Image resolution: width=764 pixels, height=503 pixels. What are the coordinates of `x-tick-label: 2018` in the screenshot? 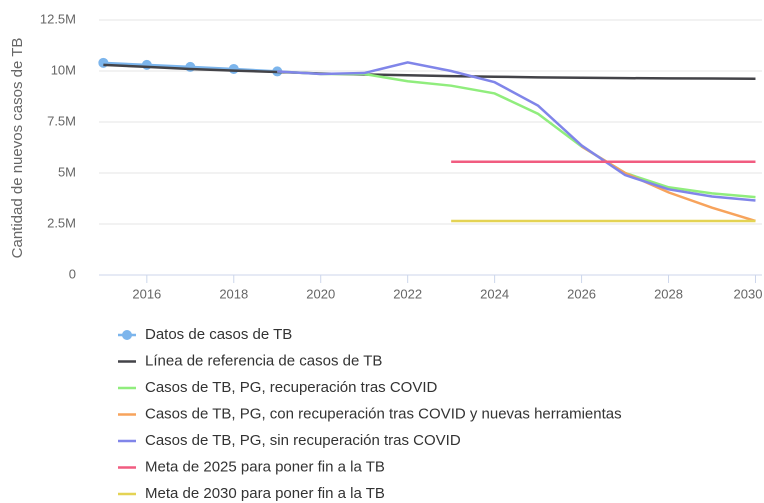 It's located at (233, 293).